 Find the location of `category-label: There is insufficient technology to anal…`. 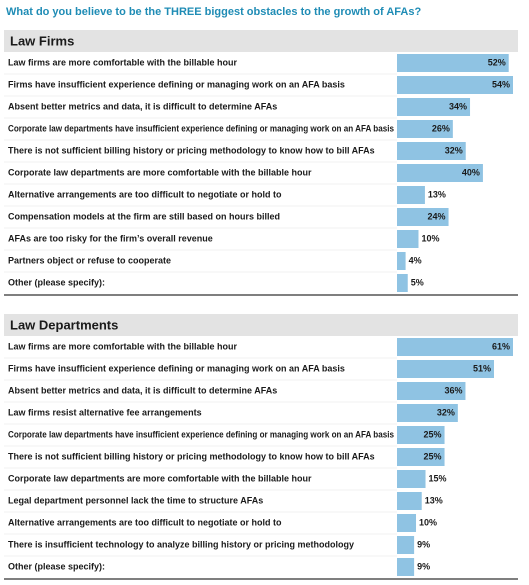

category-label: There is insufficient technology to anal… is located at coordinates (181, 544).